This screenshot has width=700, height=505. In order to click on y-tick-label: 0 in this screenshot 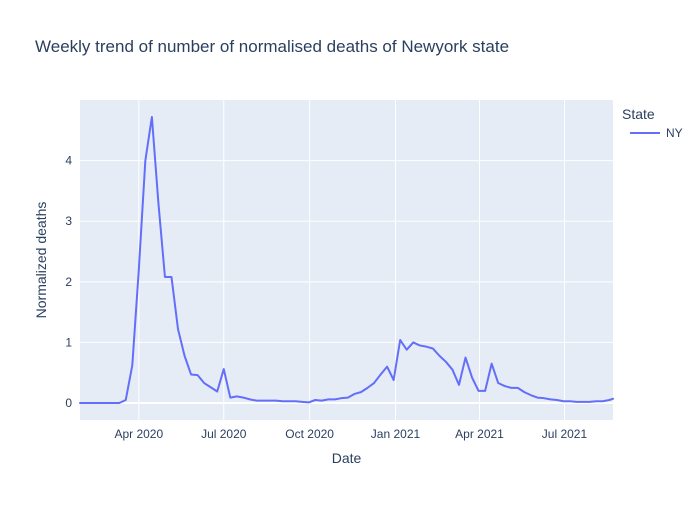, I will do `click(68, 403)`.